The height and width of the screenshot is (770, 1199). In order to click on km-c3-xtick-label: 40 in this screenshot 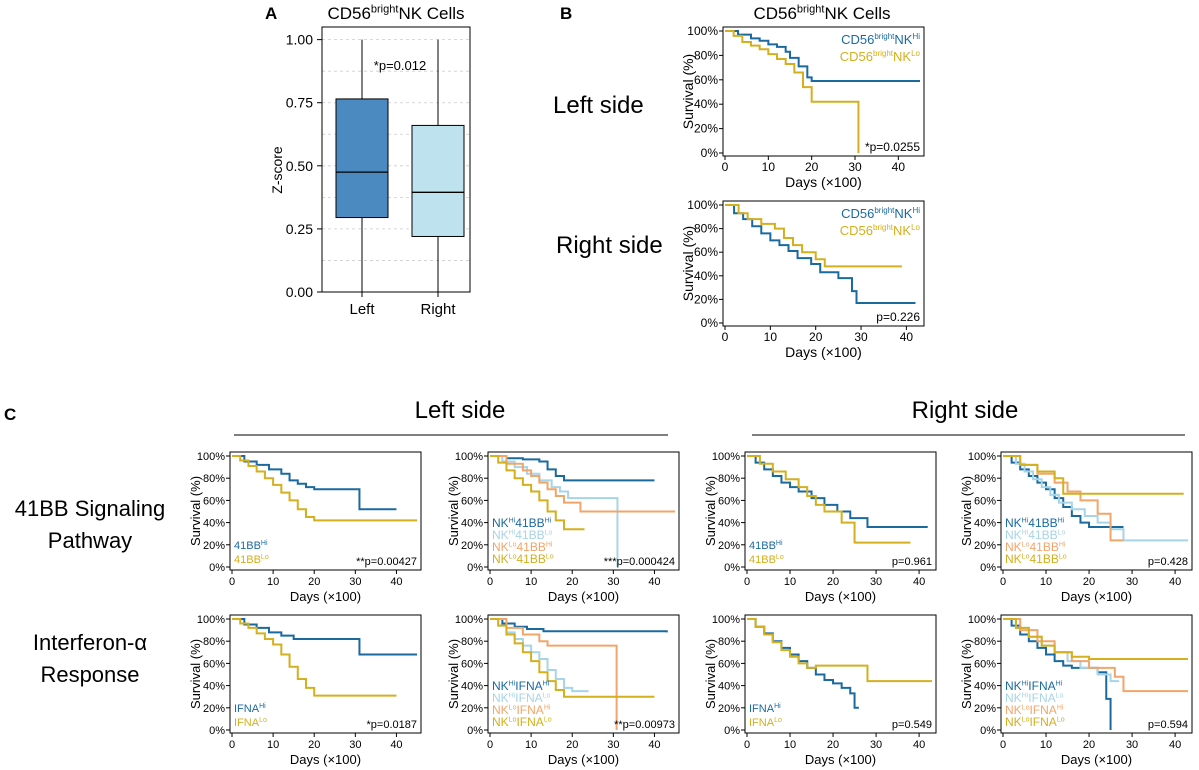, I will do `click(919, 582)`.